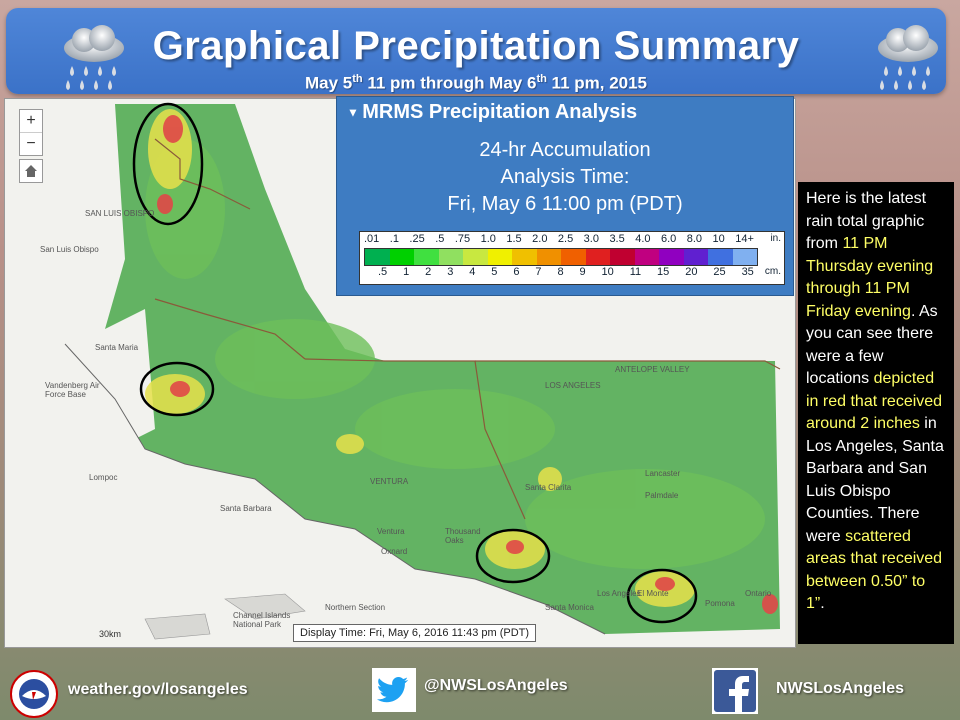 The height and width of the screenshot is (720, 960). Describe the element at coordinates (772, 271) in the screenshot. I see `cm-unit: cm.` at that location.